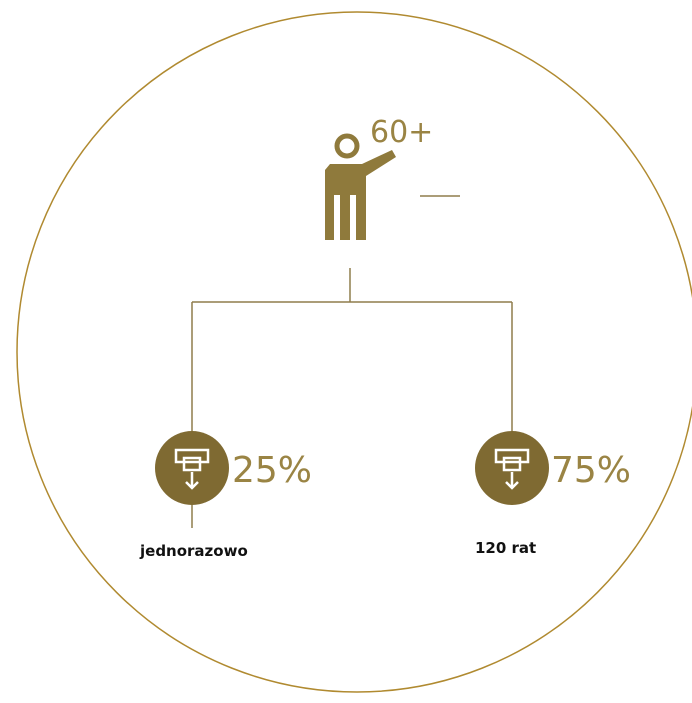  I want to click on person-icon, so click(360, 186).